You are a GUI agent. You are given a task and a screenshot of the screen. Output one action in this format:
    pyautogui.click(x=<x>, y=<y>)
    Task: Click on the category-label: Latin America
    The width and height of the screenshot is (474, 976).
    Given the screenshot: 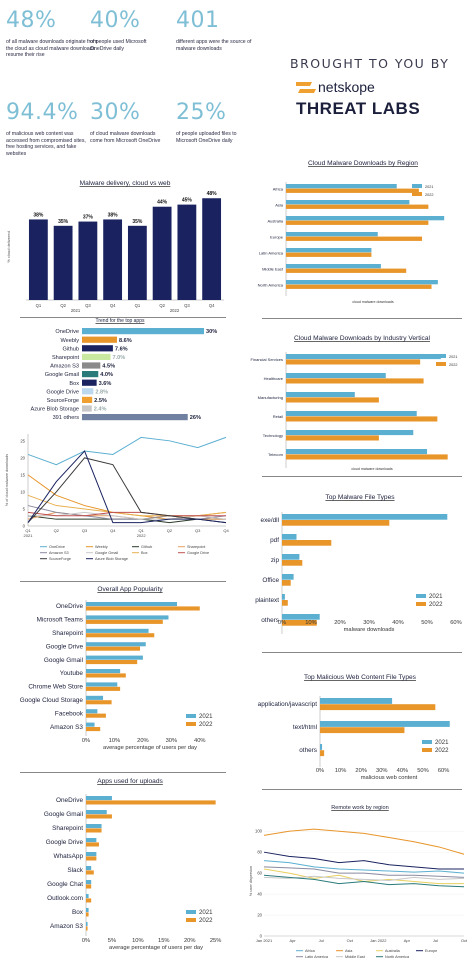 What is the action you would take?
    pyautogui.click(x=271, y=252)
    